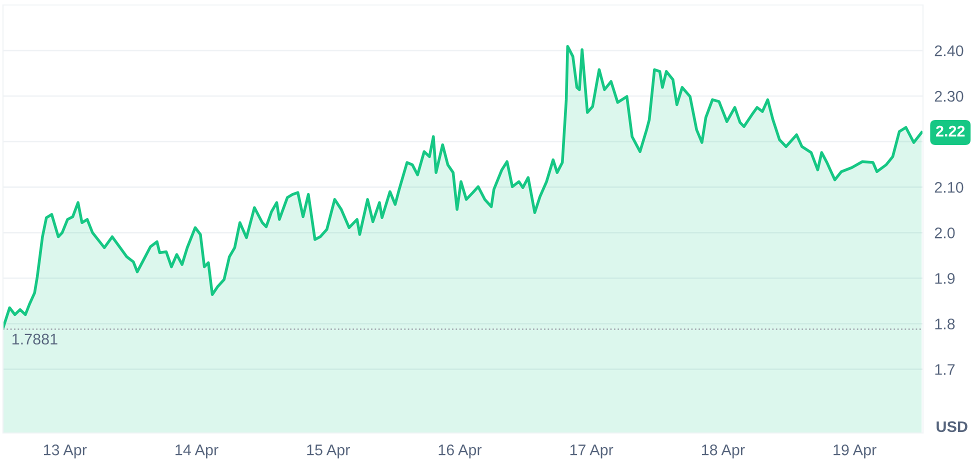 The height and width of the screenshot is (461, 977). What do you see at coordinates (945, 324) in the screenshot?
I see `y-tick-label: 1.8` at bounding box center [945, 324].